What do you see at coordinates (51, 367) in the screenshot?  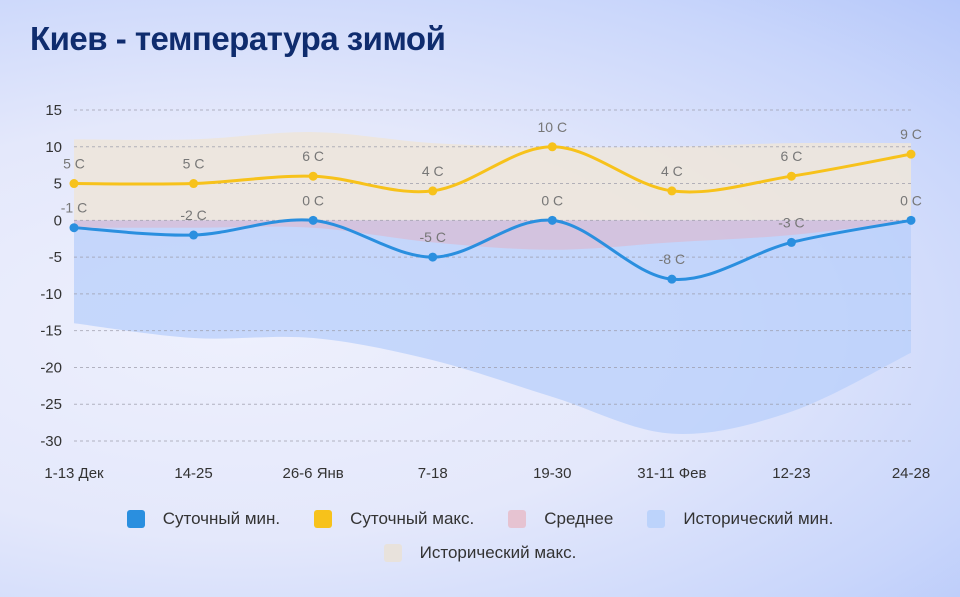 I see `y-tick-label: -20` at bounding box center [51, 367].